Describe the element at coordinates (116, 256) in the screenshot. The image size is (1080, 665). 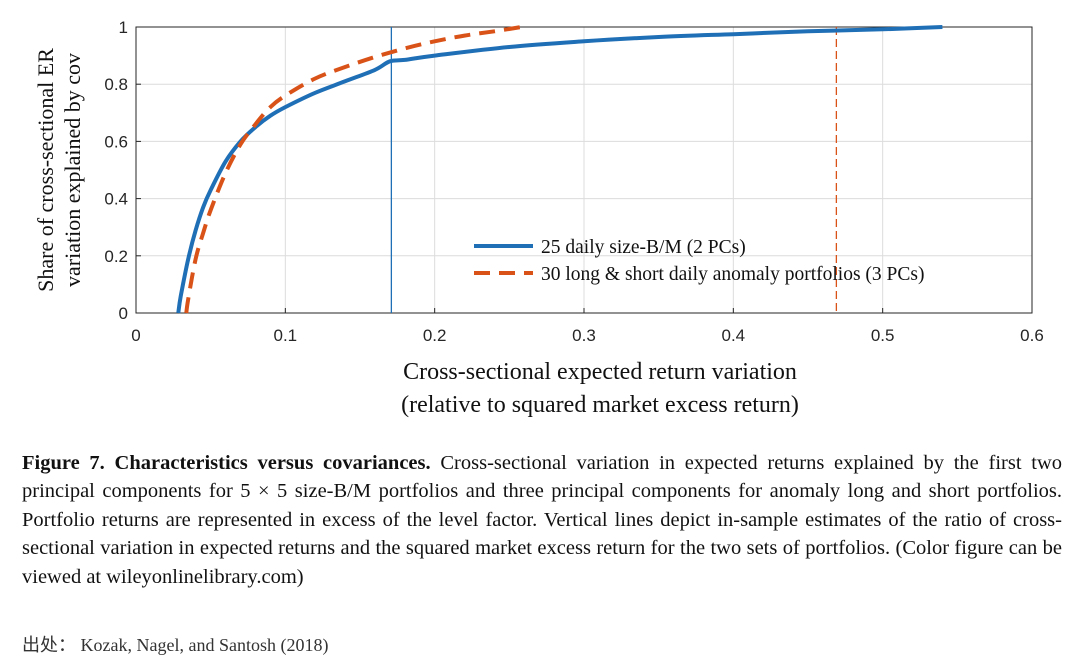
I see `y-tick-label: 0.2` at that location.